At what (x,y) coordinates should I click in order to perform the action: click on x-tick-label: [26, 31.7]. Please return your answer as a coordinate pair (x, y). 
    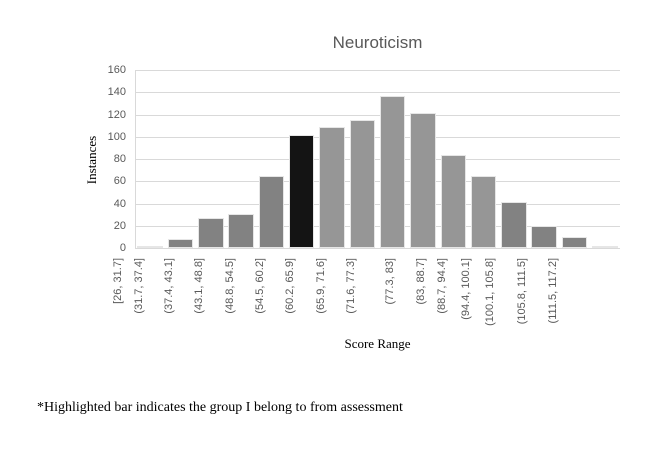
    Looking at the image, I should click on (118, 281).